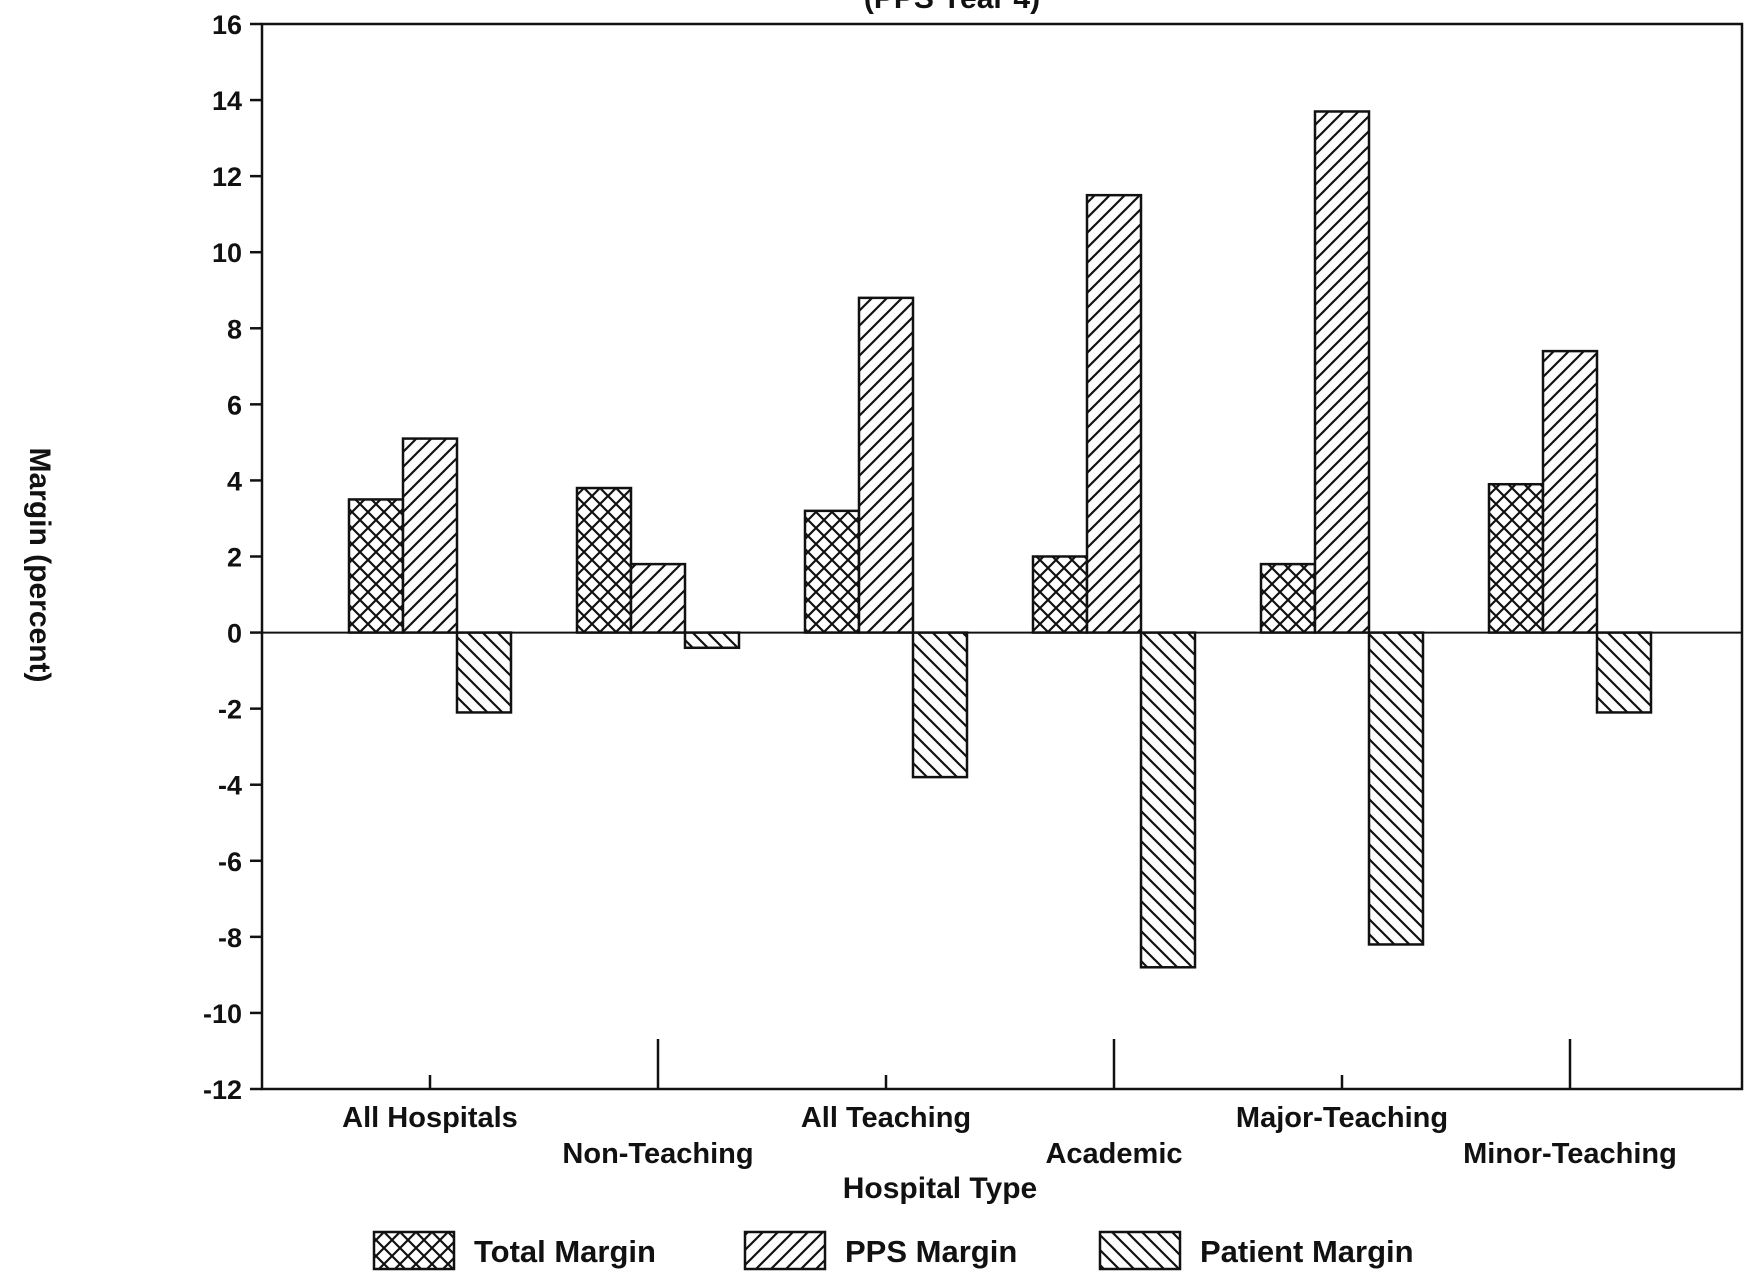 This screenshot has width=1749, height=1275. What do you see at coordinates (230, 786) in the screenshot?
I see `y-tick-label: -4` at bounding box center [230, 786].